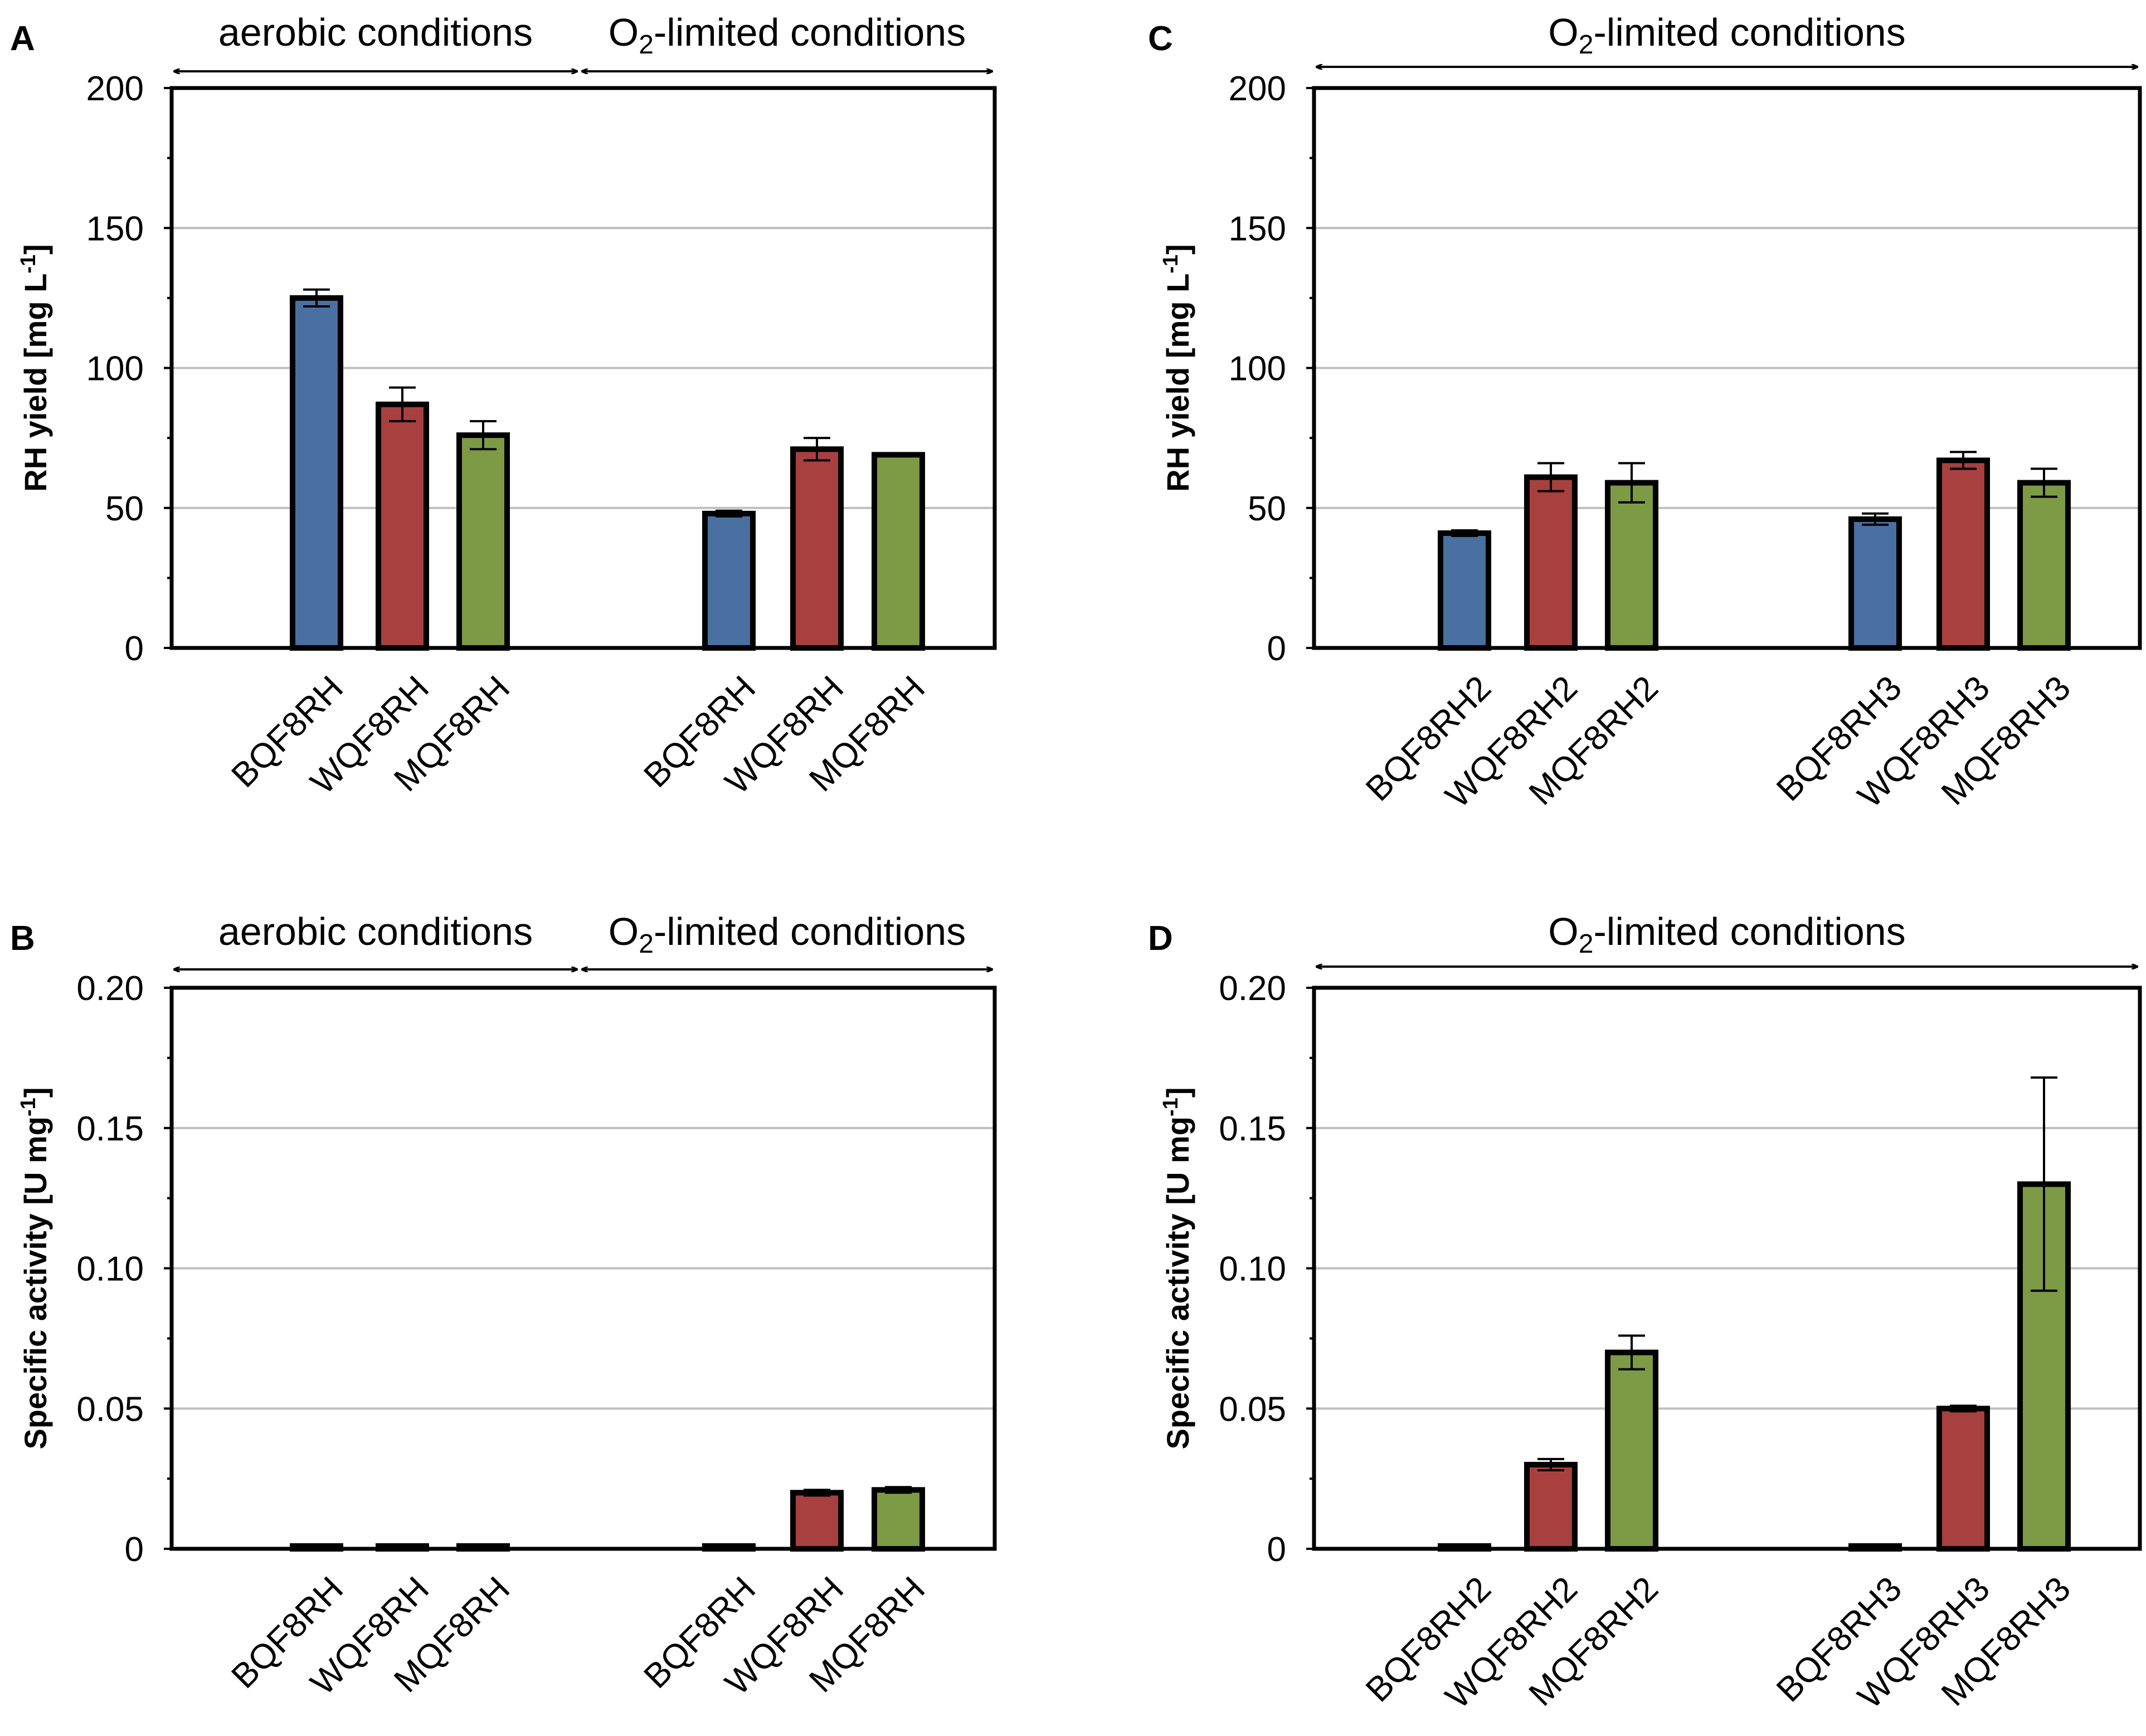 The image size is (2146, 1736). What do you see at coordinates (22, 39) in the screenshot?
I see `panel-letter: A` at bounding box center [22, 39].